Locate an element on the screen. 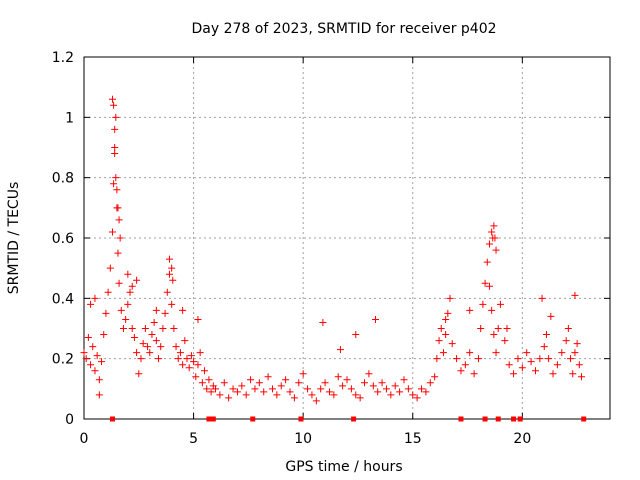 This screenshot has width=640, height=480. y-tick-label: 0.6 is located at coordinates (63, 239).